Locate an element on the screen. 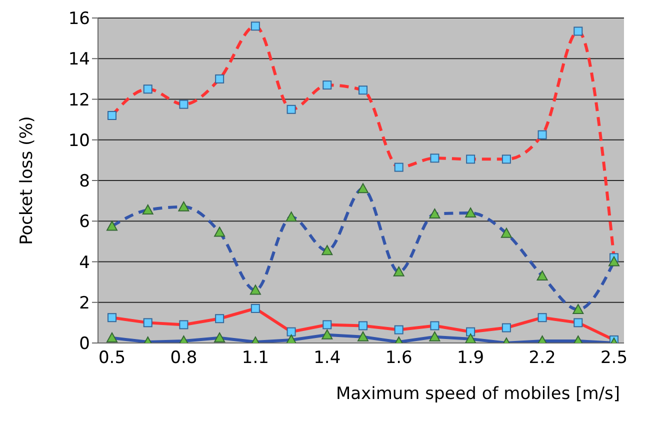 This screenshot has width=648, height=421. x-tick-label: 1.1 is located at coordinates (255, 358).